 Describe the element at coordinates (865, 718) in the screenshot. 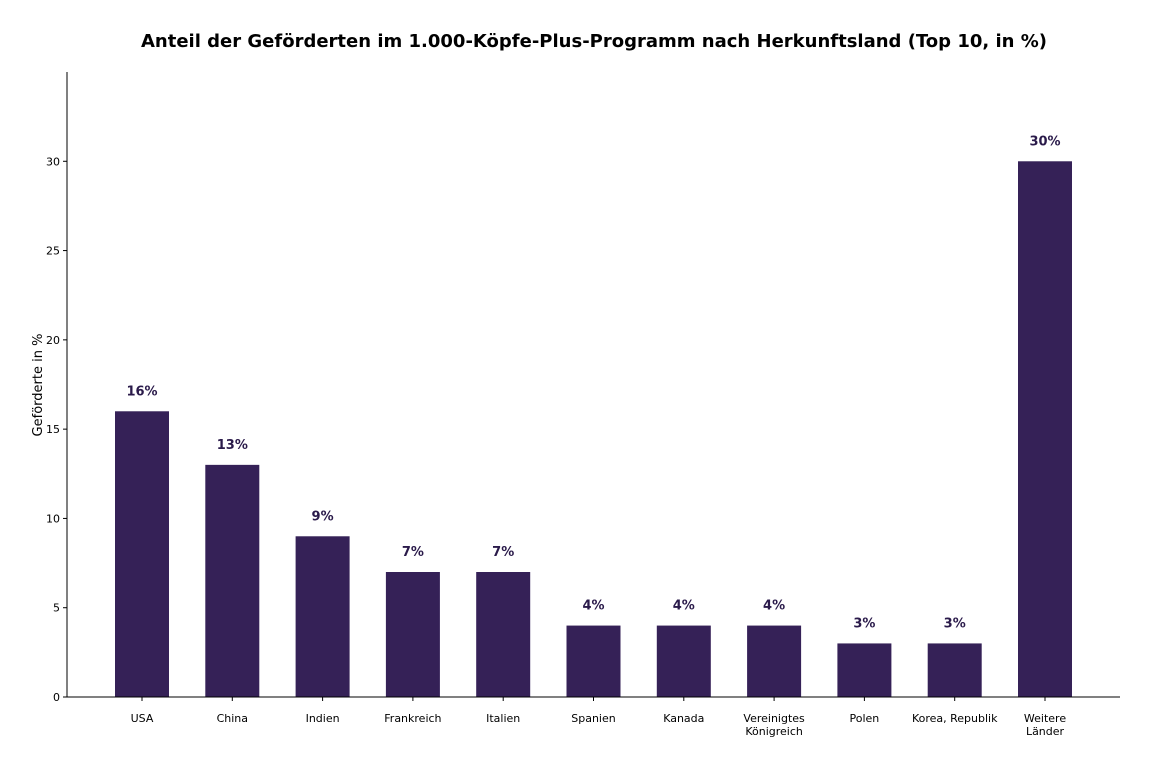

I see `x-tick-label: Polen` at that location.